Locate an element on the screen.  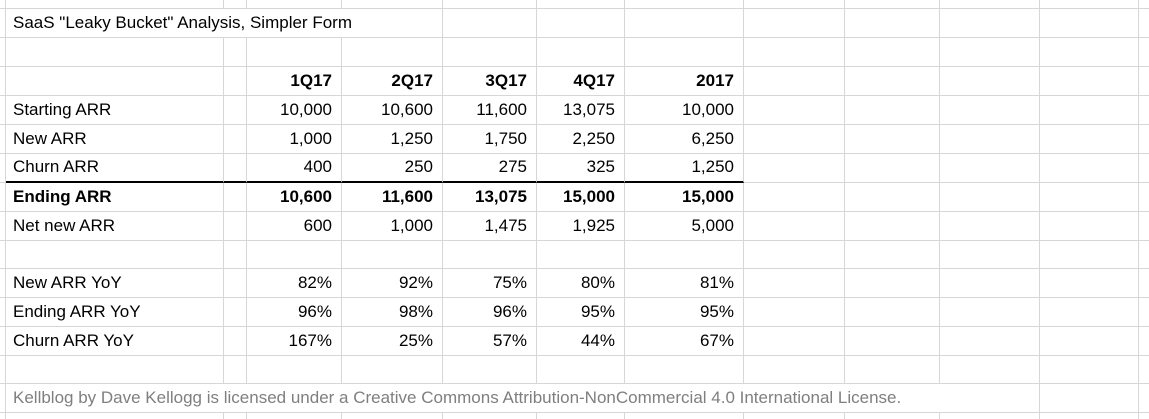
cell-2017: 67% is located at coordinates (684, 341).